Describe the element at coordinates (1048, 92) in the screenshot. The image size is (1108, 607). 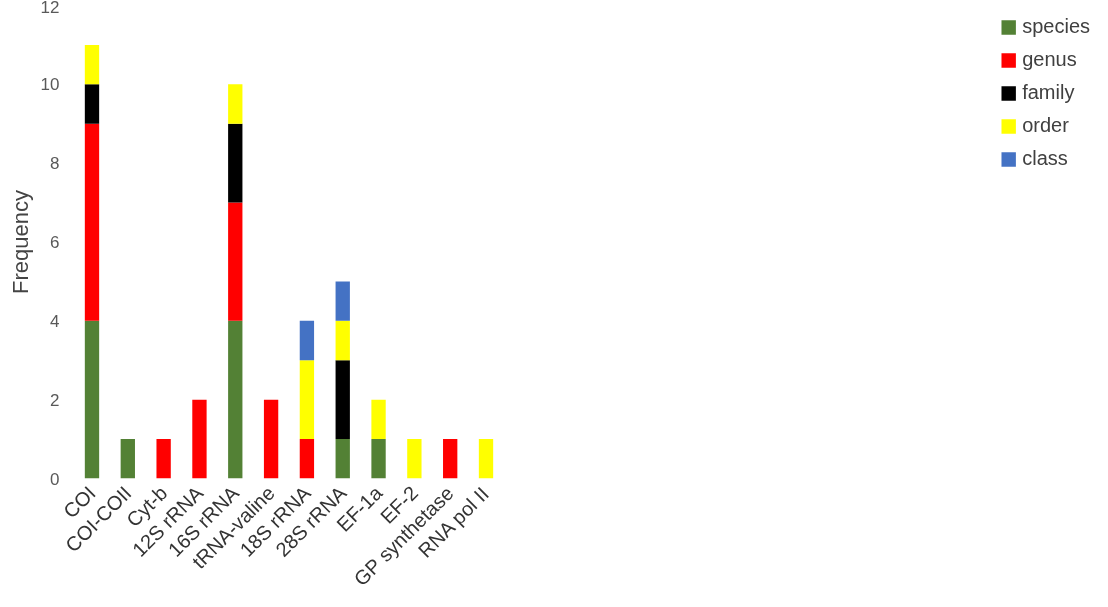
I see `legend-label: family` at that location.